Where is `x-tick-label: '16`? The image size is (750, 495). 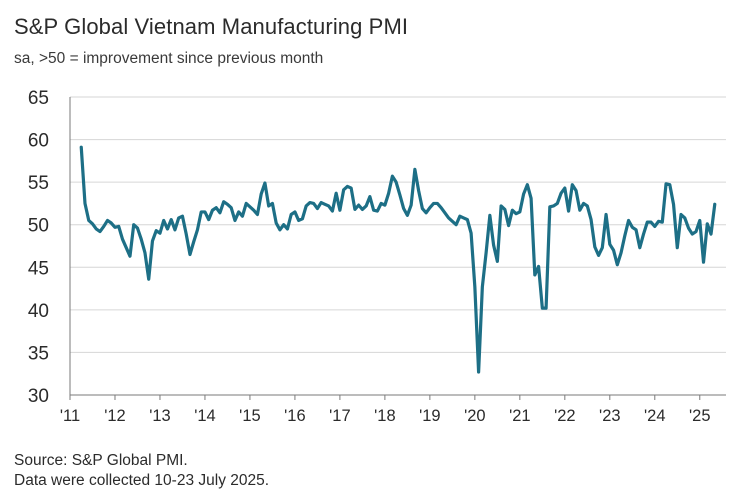
x-tick-label: '16 is located at coordinates (295, 416).